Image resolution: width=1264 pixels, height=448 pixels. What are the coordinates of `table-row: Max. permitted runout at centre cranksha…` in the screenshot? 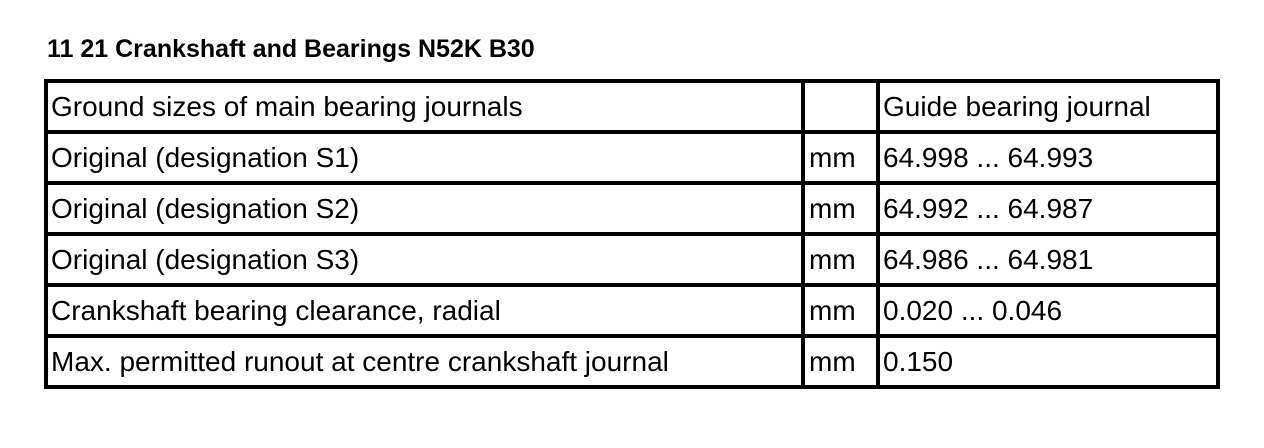 It's located at (632, 361).